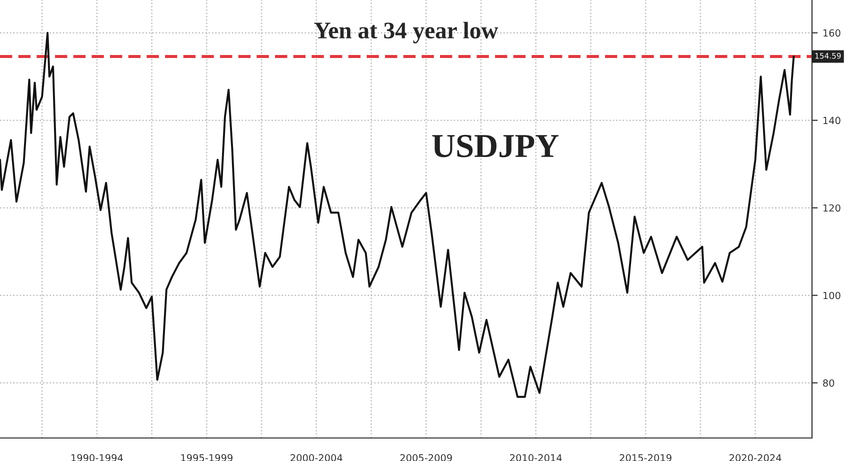  What do you see at coordinates (831, 120) in the screenshot?
I see `y-tick-label: 140` at bounding box center [831, 120].